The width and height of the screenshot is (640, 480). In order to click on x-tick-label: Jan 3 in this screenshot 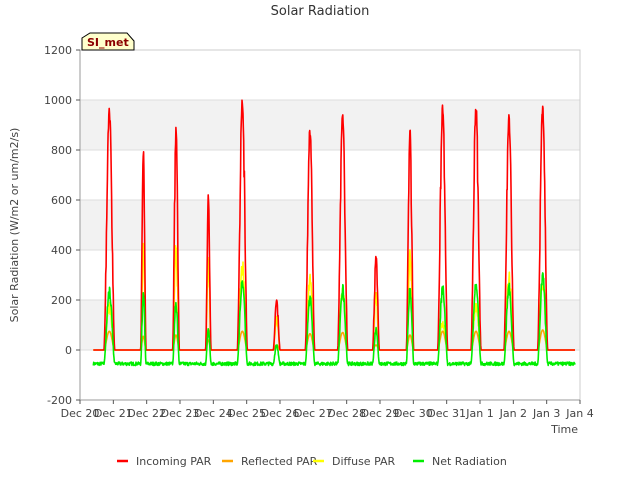, I will do `click(546, 413)`.